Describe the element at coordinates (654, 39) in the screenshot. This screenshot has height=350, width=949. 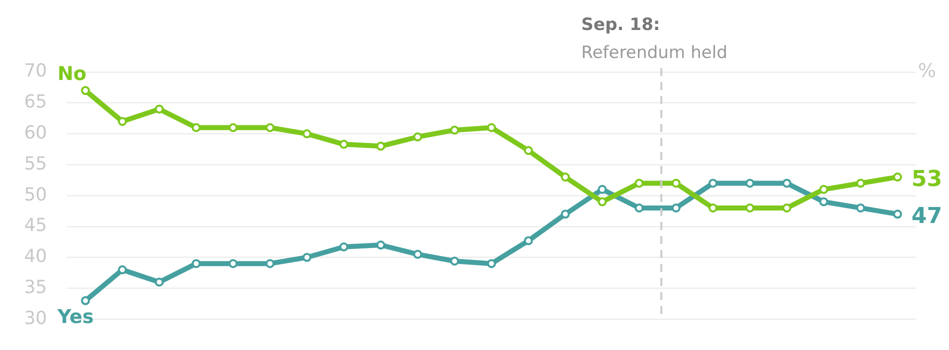
I see `text: Sep. 18: Referendum held` at that location.